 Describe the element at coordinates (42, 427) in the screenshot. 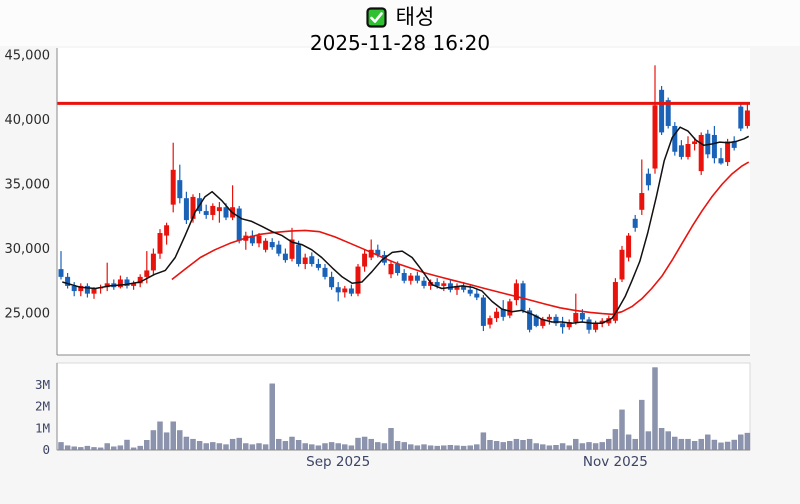

I see `volume-axis-label: 1M` at that location.